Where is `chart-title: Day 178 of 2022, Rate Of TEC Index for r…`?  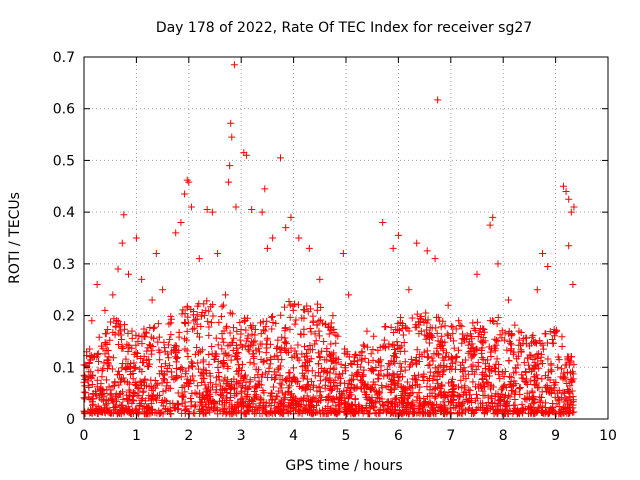 chart-title: Day 178 of 2022, Rate Of TEC Index for r… is located at coordinates (344, 28).